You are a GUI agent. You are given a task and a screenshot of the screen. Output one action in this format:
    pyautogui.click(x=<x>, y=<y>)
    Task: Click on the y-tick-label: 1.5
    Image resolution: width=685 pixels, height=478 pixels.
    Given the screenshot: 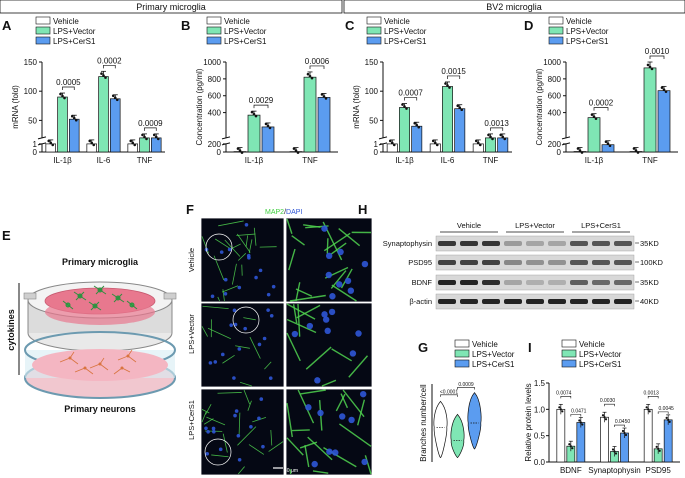 What is the action you would take?
    pyautogui.click(x=540, y=383)
    